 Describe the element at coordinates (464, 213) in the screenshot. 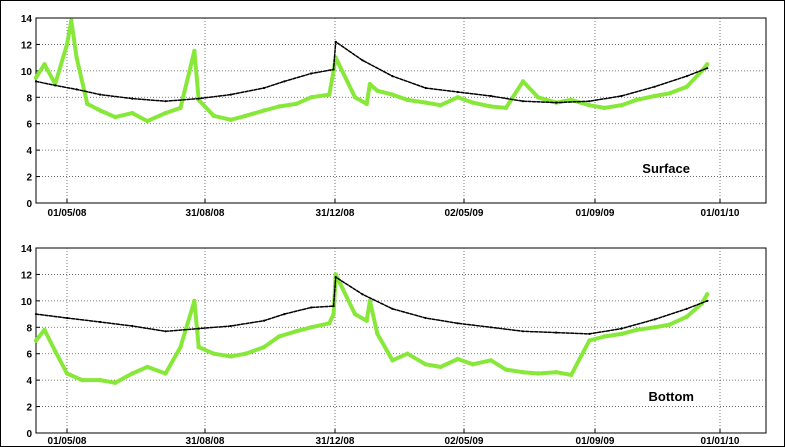

I see `panel-1-x-tick-label: 02/05/09` at that location.